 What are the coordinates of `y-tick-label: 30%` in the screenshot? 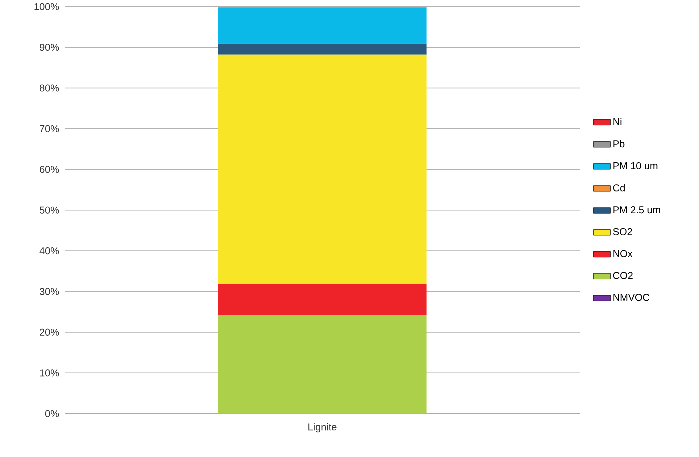 It's located at (50, 292).